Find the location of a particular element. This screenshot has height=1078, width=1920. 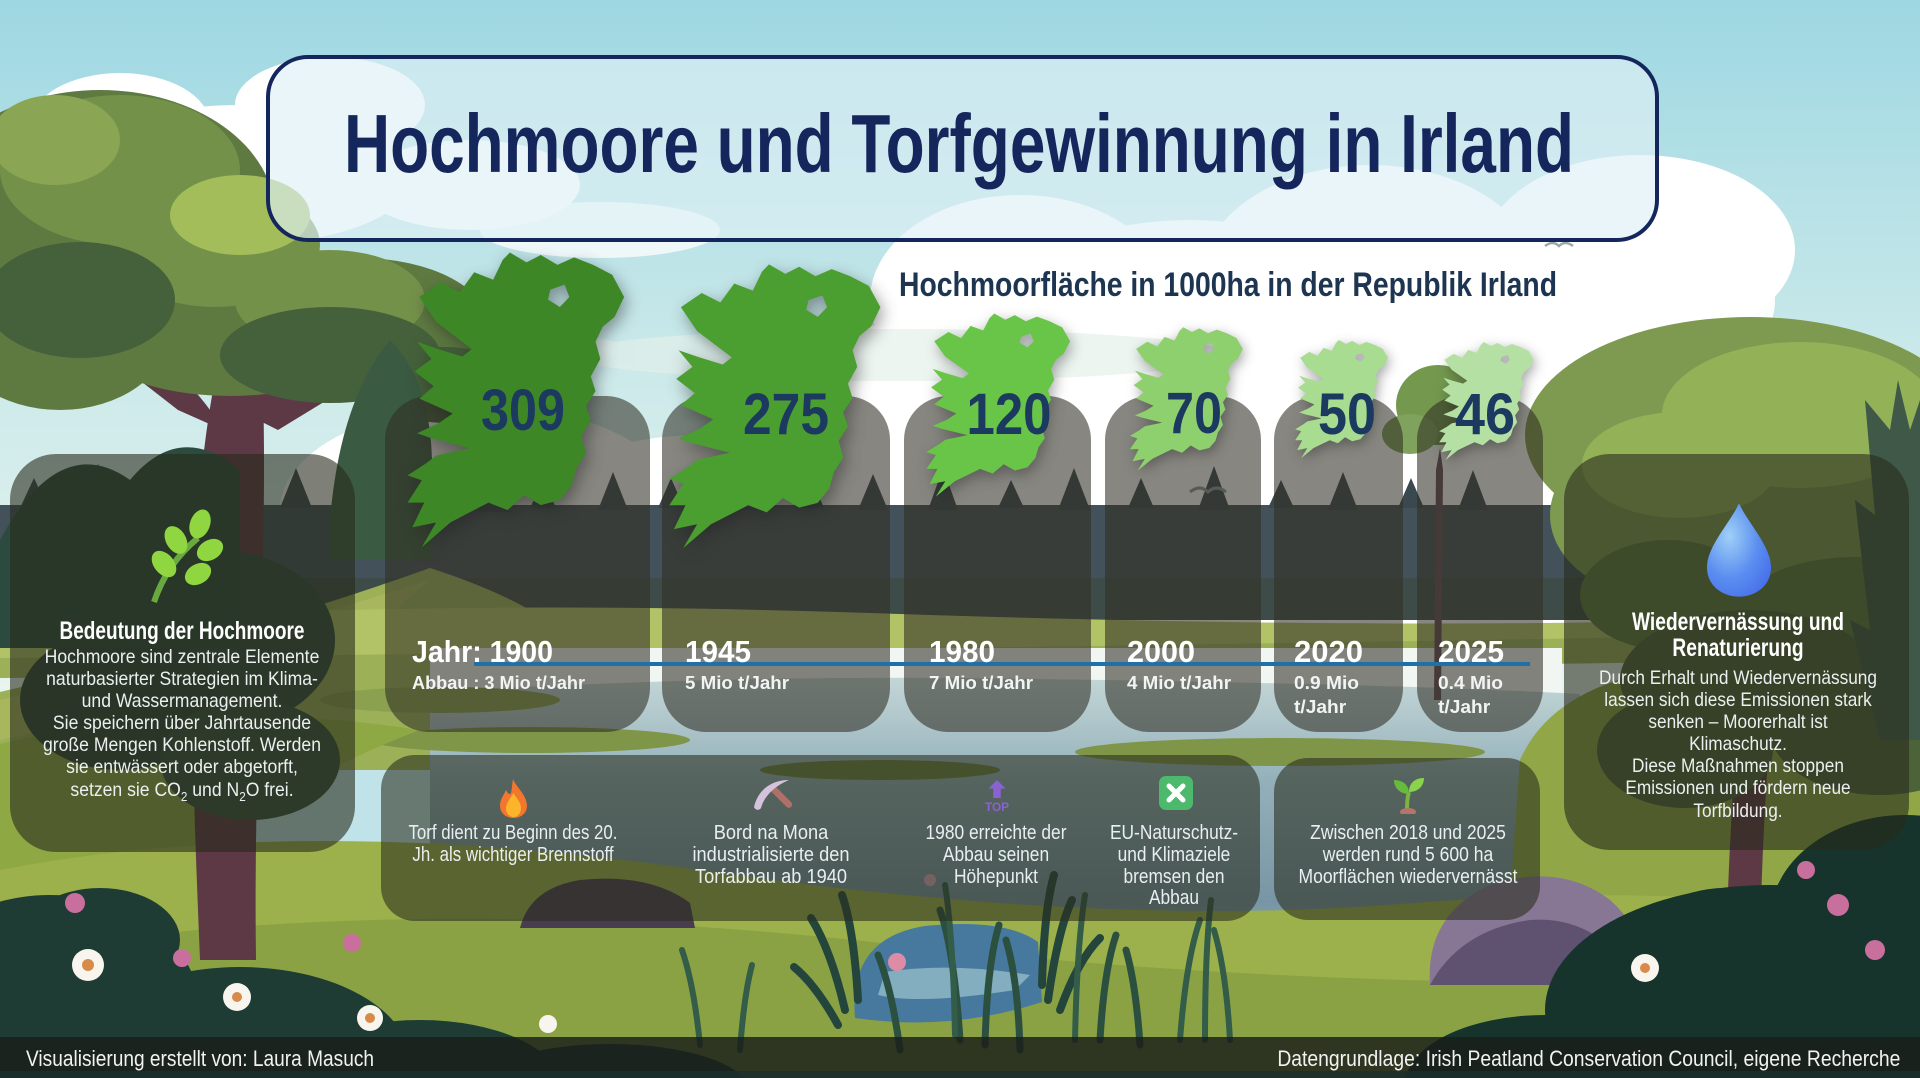

svg-text: TOP is located at coordinates (997, 807).